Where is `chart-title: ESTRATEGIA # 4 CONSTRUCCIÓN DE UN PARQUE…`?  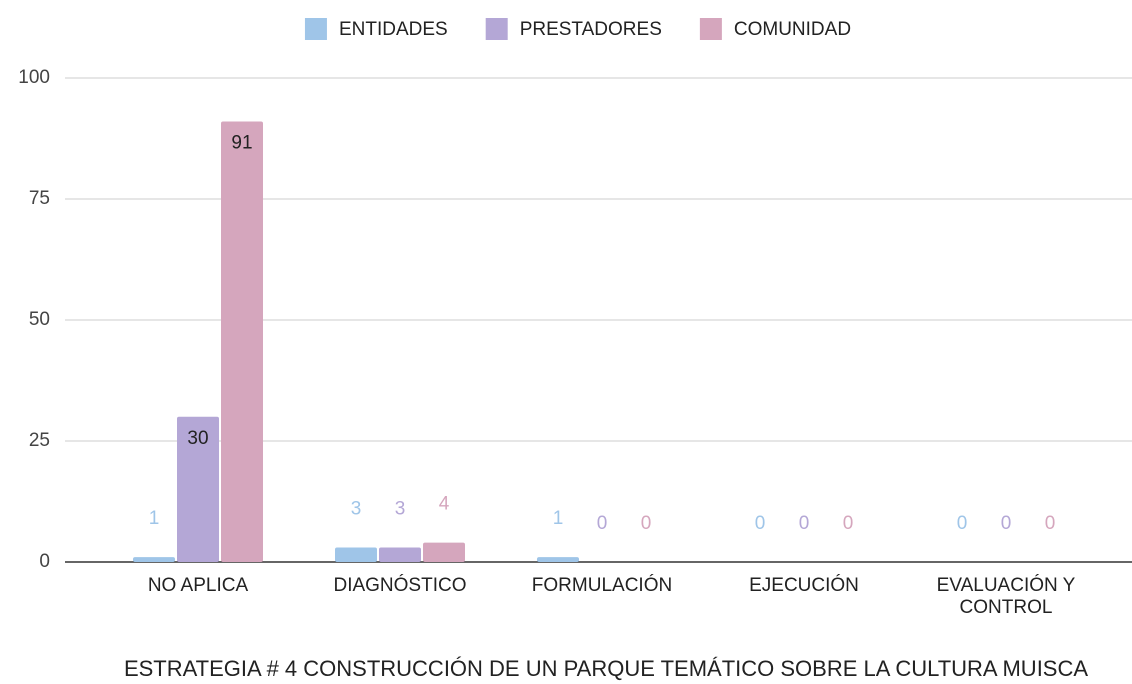 chart-title: ESTRATEGIA # 4 CONSTRUCCIÓN DE UN PARQUE… is located at coordinates (606, 668).